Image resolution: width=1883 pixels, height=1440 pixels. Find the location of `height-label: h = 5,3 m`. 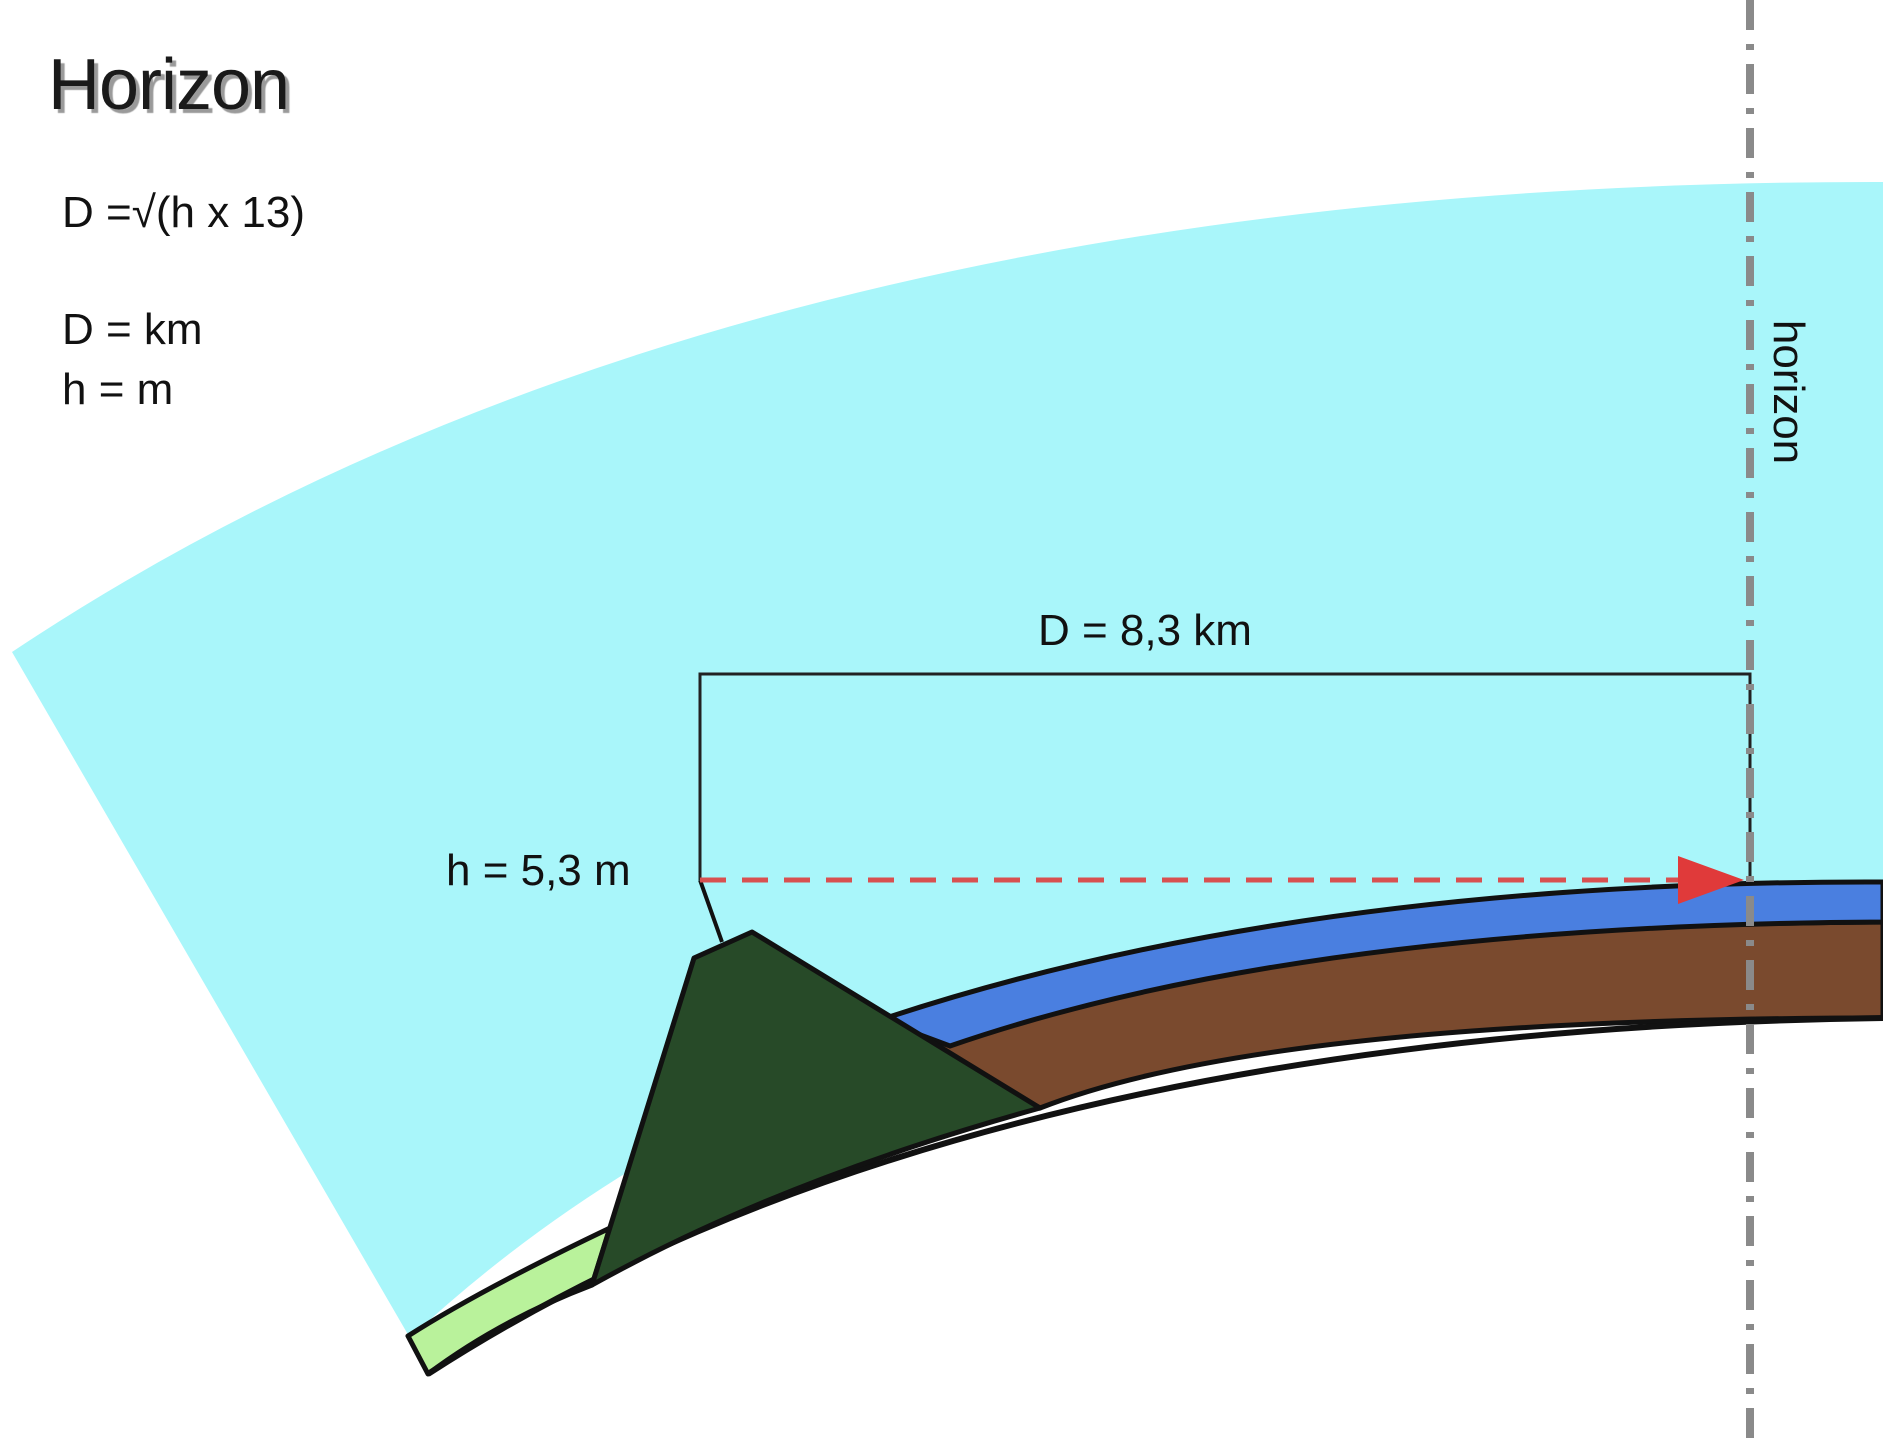

height-label: h = 5,3 m is located at coordinates (538, 870).